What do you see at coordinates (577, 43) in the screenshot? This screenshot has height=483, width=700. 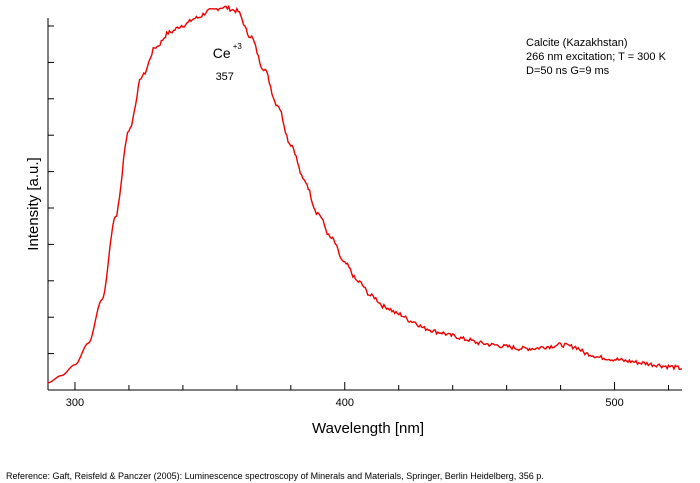 I see `info-line-1: Calcite (Kazakhstan)` at bounding box center [577, 43].